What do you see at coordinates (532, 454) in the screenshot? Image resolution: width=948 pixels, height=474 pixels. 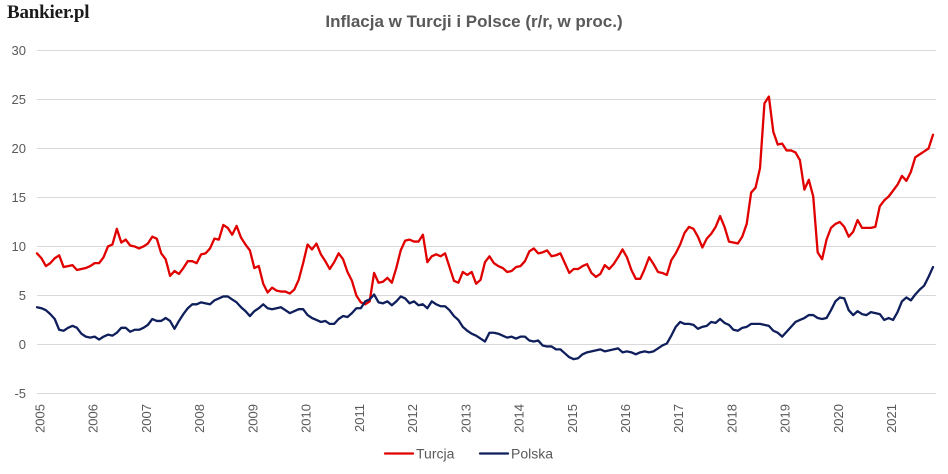 I see `legend-label: Polska` at bounding box center [532, 454].